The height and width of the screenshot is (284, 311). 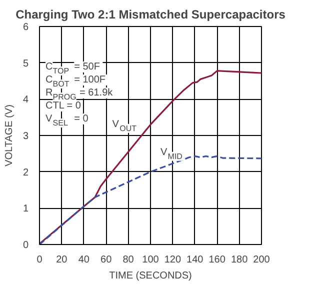 What do you see at coordinates (151, 15) in the screenshot?
I see `chart-title: Charging Two 2:1 Mismatched Supercapacitors` at bounding box center [151, 15].